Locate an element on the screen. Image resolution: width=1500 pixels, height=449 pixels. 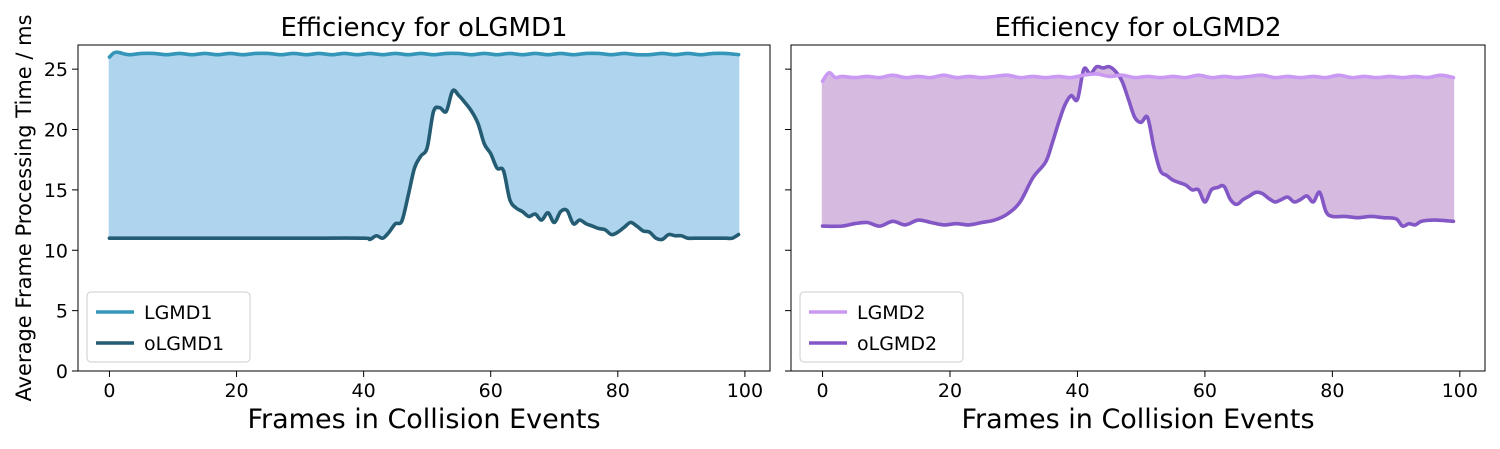
legend-label-lgmd1: LGMD1 is located at coordinates (178, 313).